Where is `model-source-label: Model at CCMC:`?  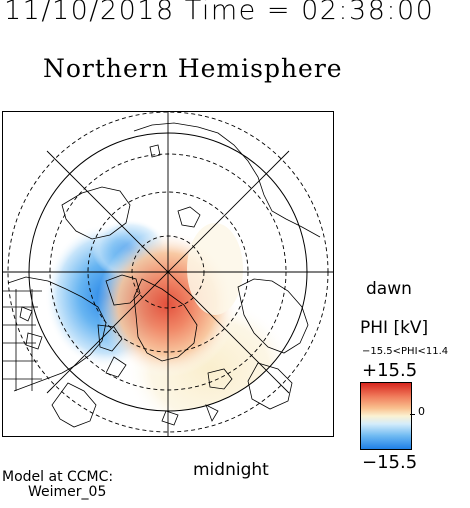 model-source-label: Model at CCMC: is located at coordinates (58, 477).